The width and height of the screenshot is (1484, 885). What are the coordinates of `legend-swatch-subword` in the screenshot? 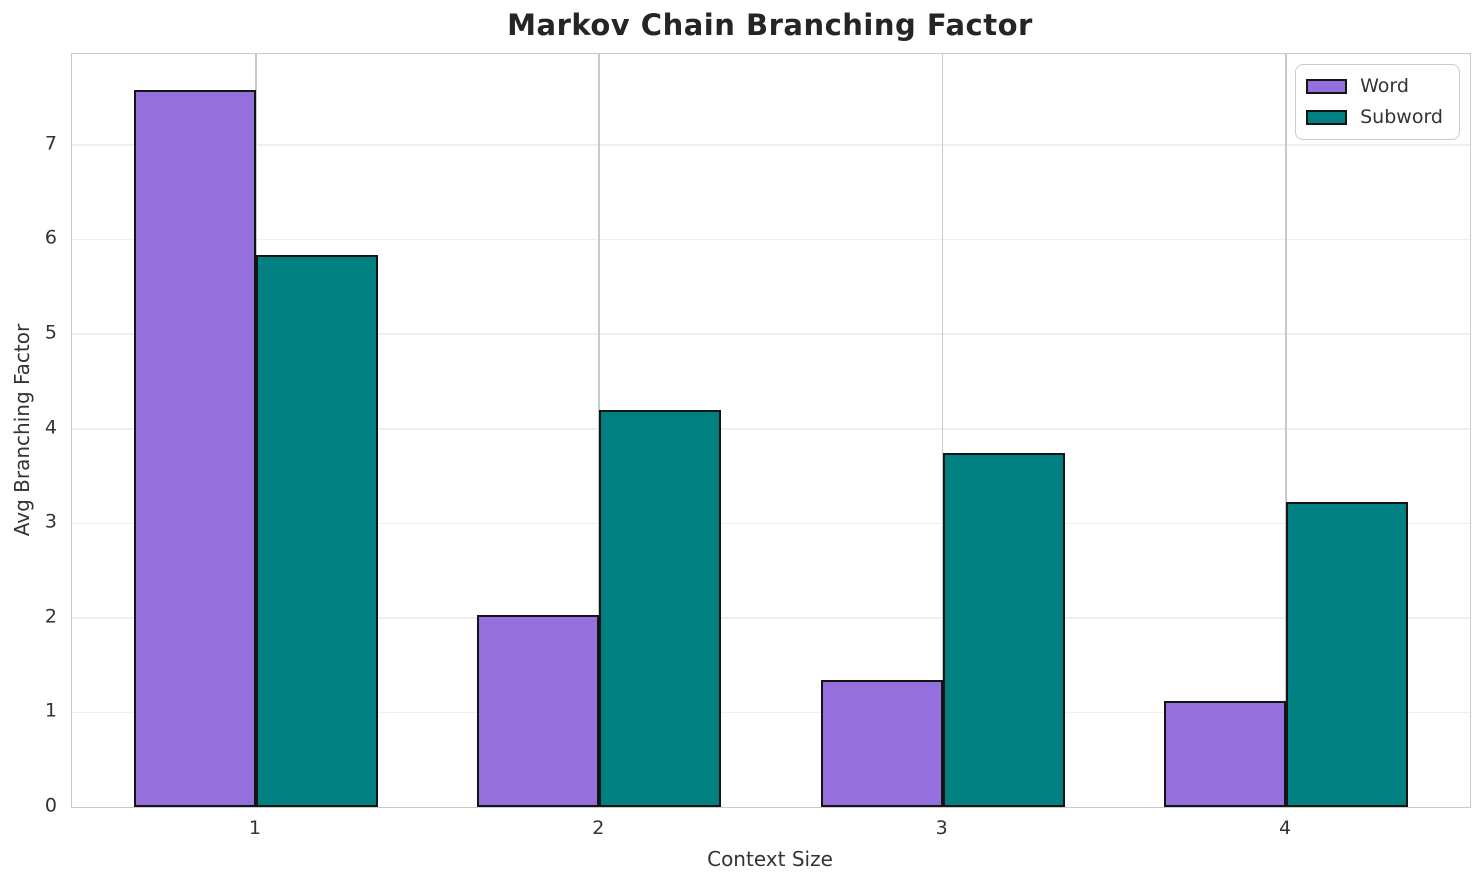 It's located at (1327, 117).